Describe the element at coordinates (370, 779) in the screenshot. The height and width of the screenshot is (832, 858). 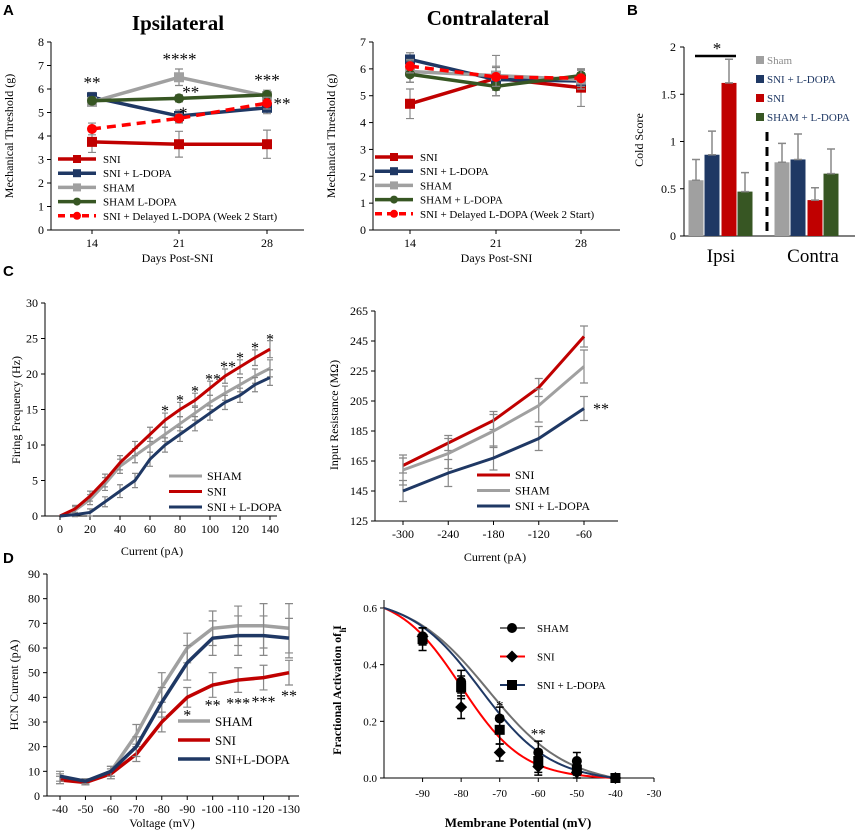
I see `y-tick-label: 0.0` at that location.